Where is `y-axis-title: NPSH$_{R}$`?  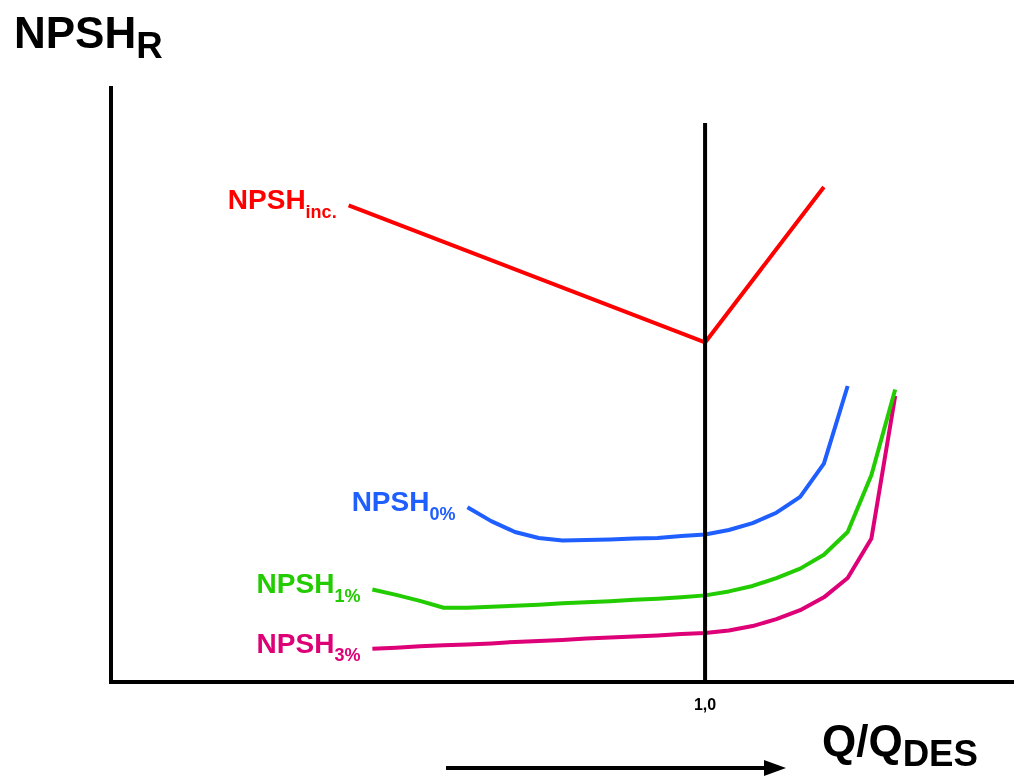 y-axis-title: NPSH$_{R}$ is located at coordinates (88, 37).